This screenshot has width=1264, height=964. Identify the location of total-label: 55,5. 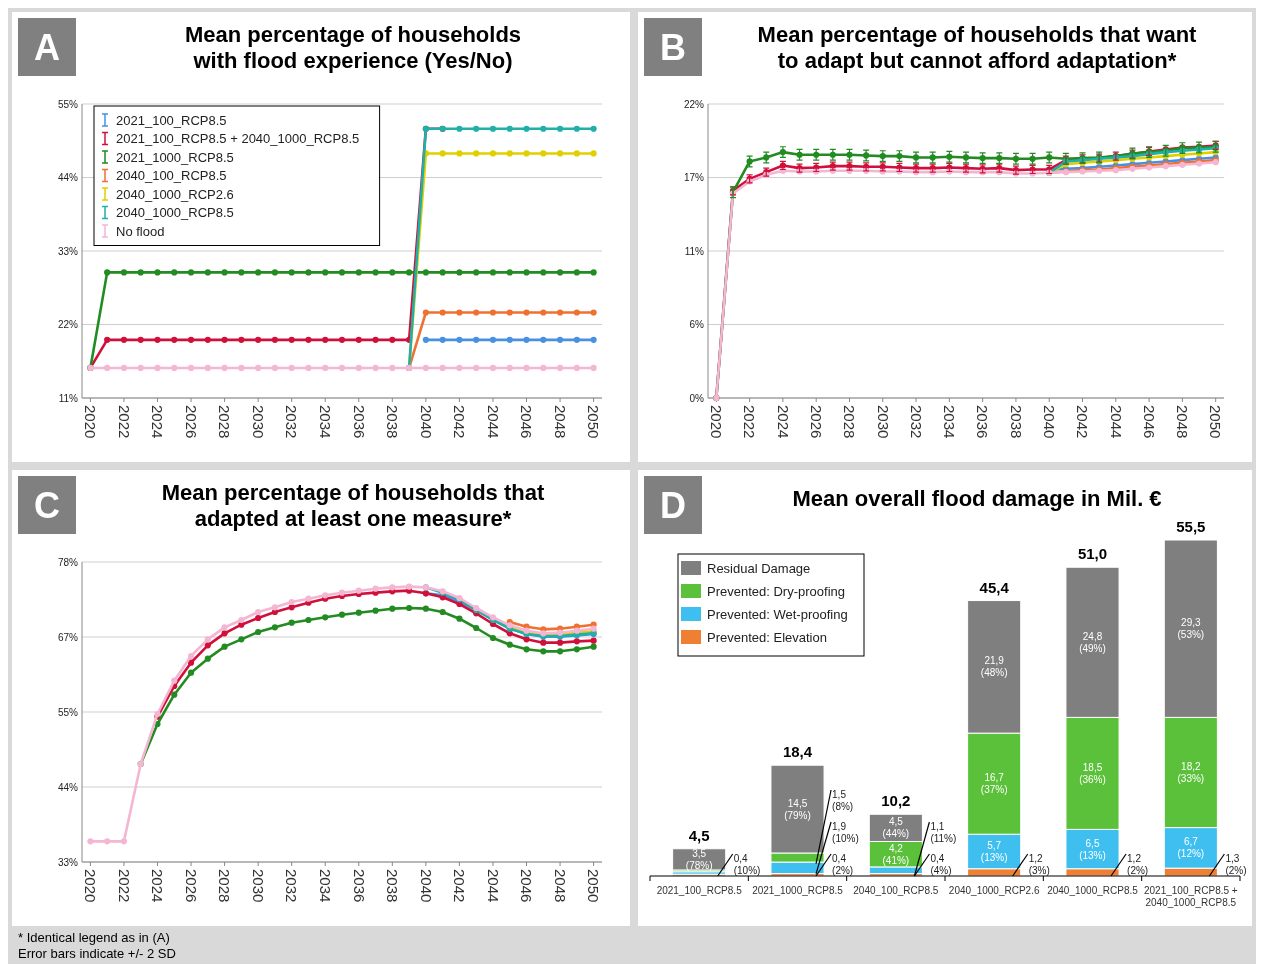
(1191, 526).